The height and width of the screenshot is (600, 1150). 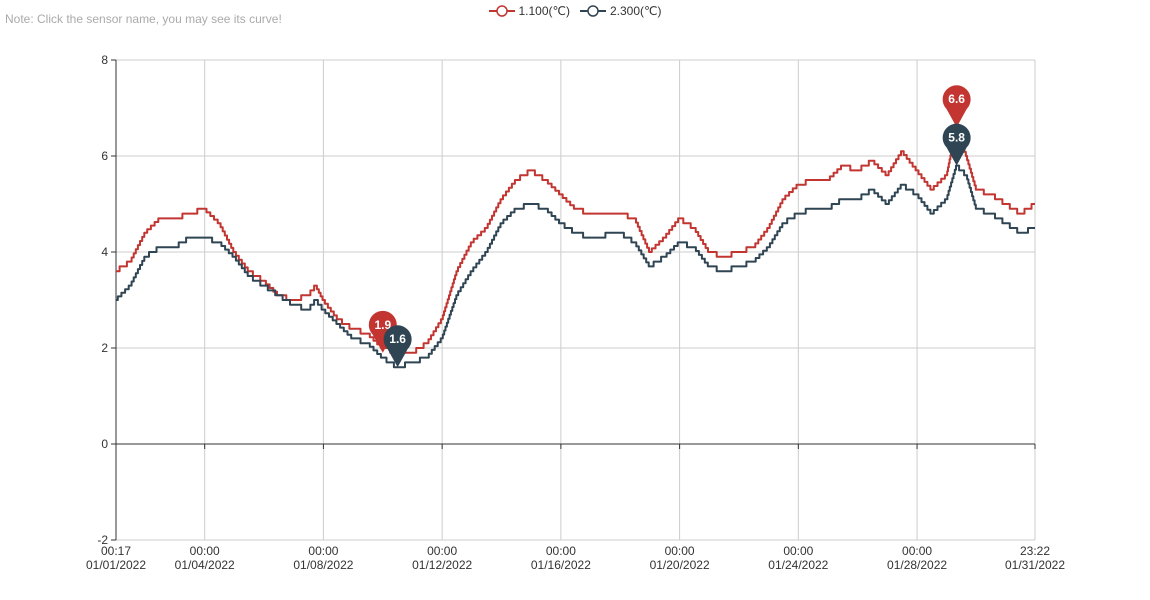 I want to click on max-min-pin-marker: 1.6, so click(x=397, y=346).